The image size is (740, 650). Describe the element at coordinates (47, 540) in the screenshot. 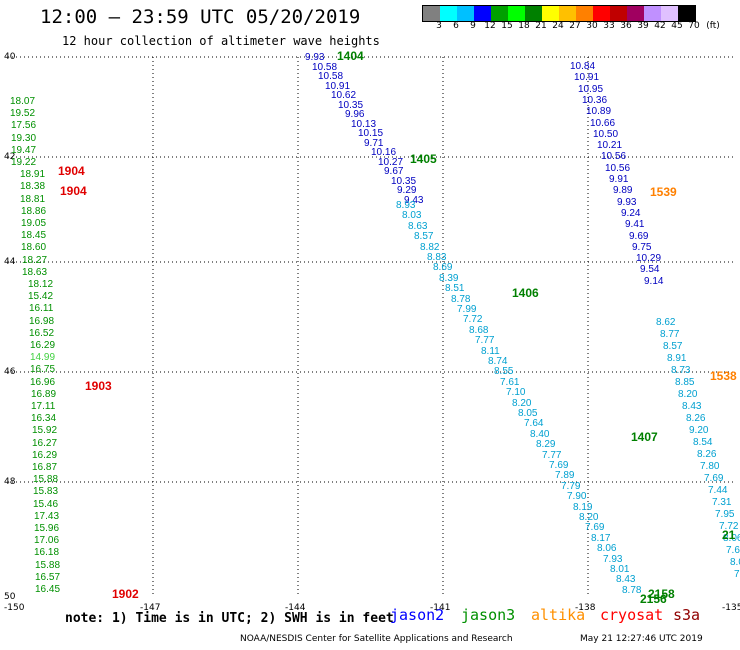

I see `swh-value: 17.06` at that location.